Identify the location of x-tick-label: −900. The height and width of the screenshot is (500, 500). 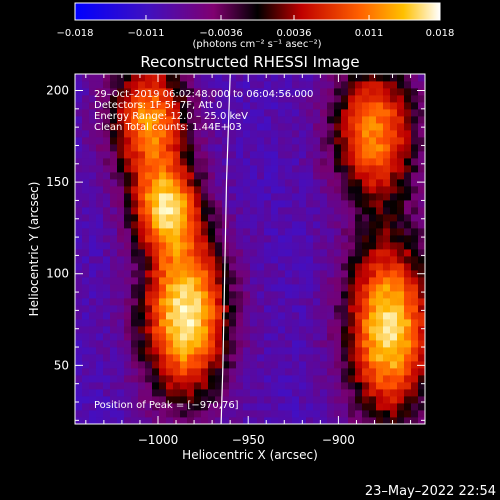
(338, 440).